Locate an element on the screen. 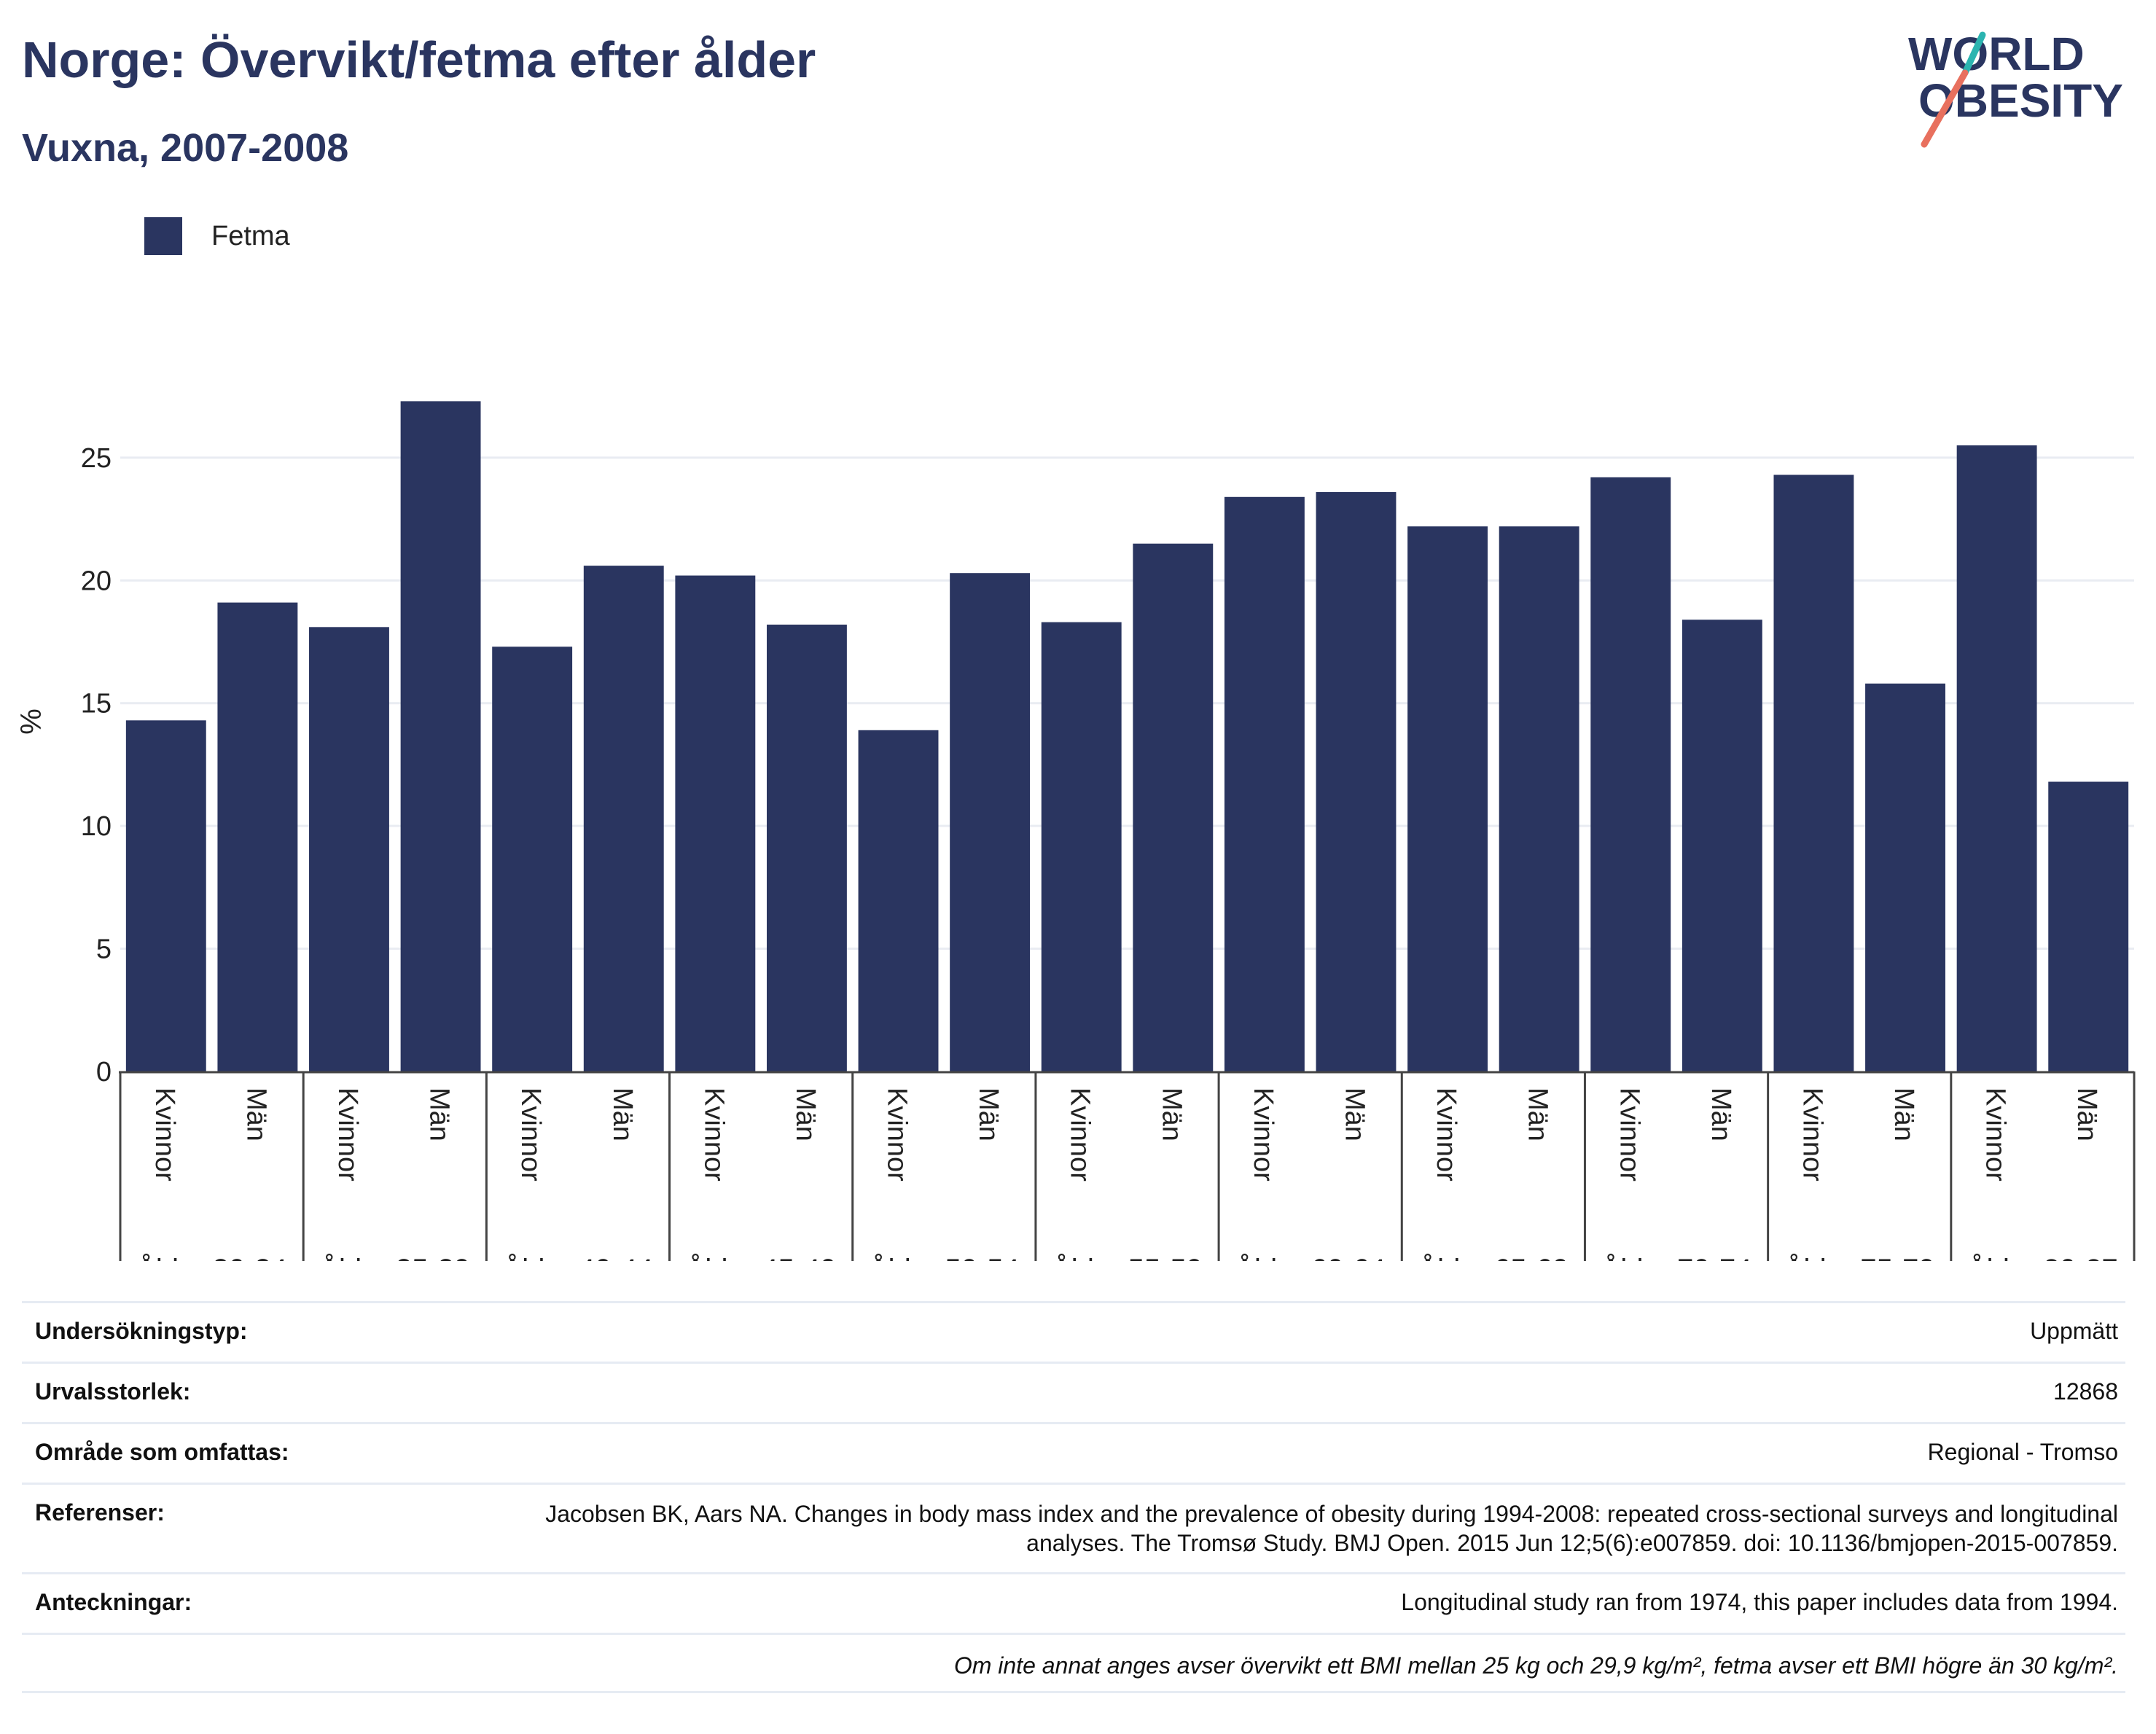  logo-slash-teal is located at coordinates (1974, 54).